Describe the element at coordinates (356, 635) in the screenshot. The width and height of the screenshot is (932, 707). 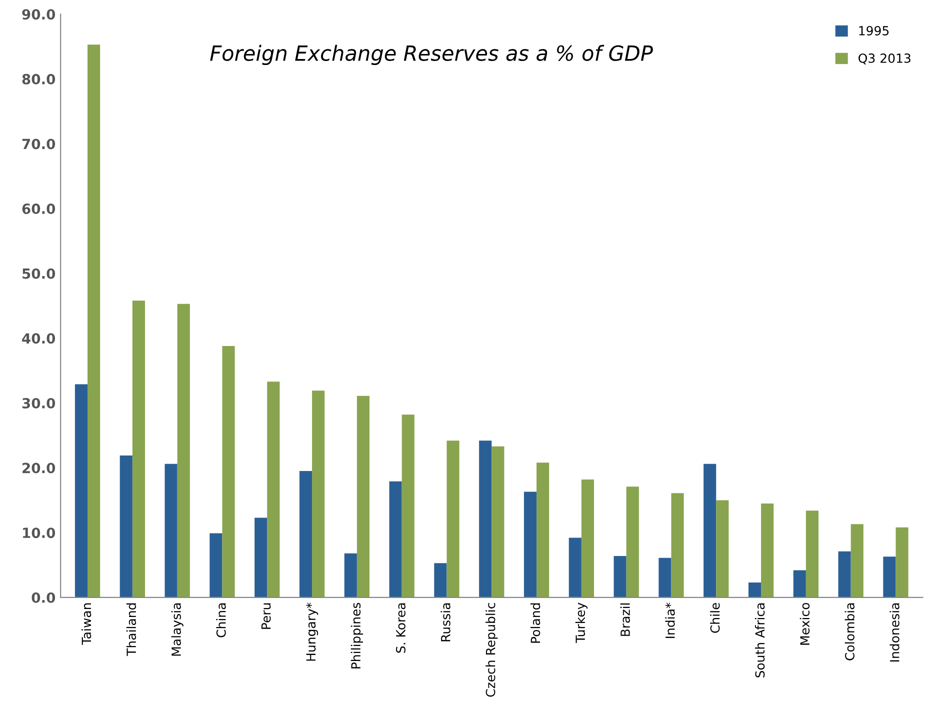
I see `x-tick-label: Philippines` at that location.